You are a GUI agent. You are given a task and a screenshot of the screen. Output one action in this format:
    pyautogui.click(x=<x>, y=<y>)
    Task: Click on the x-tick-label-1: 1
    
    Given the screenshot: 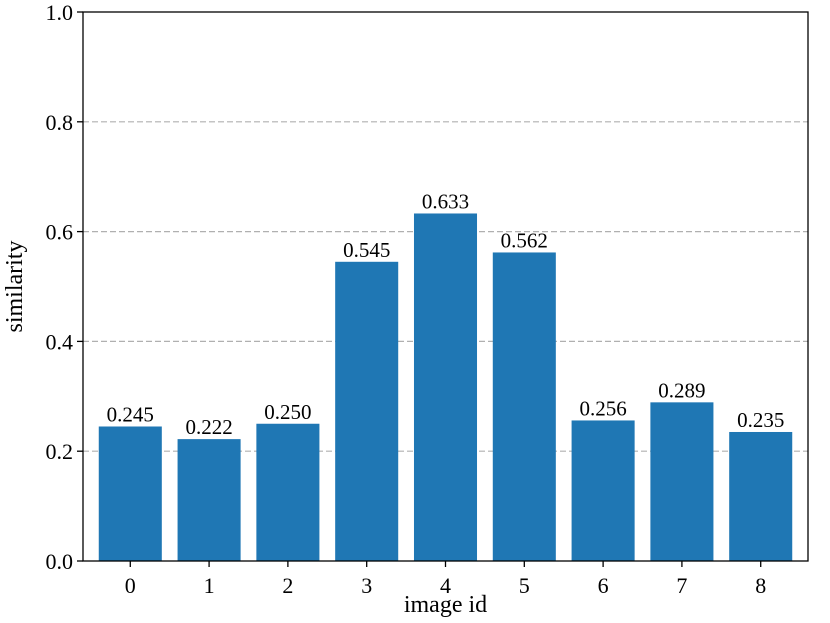 What is the action you would take?
    pyautogui.click(x=209, y=585)
    